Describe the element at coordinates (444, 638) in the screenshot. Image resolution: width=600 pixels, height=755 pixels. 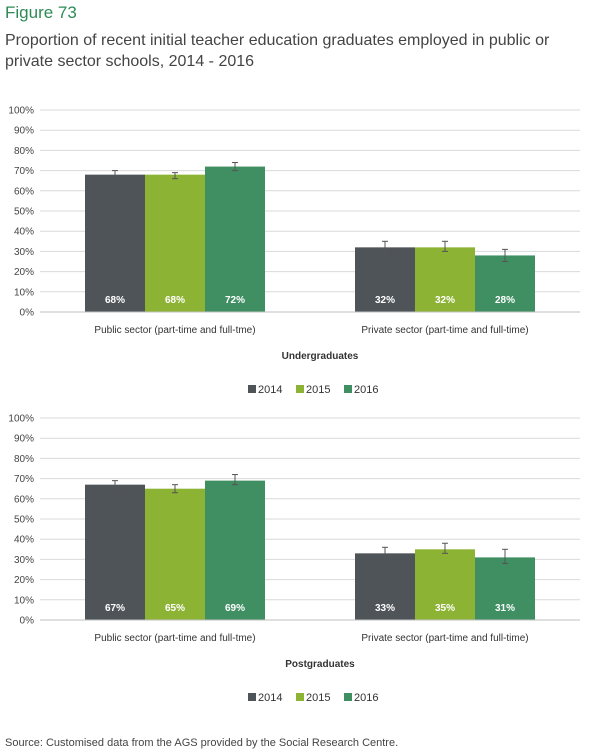
I see `chart1-category-label: Private sector (part-time and full-time)` at that location.